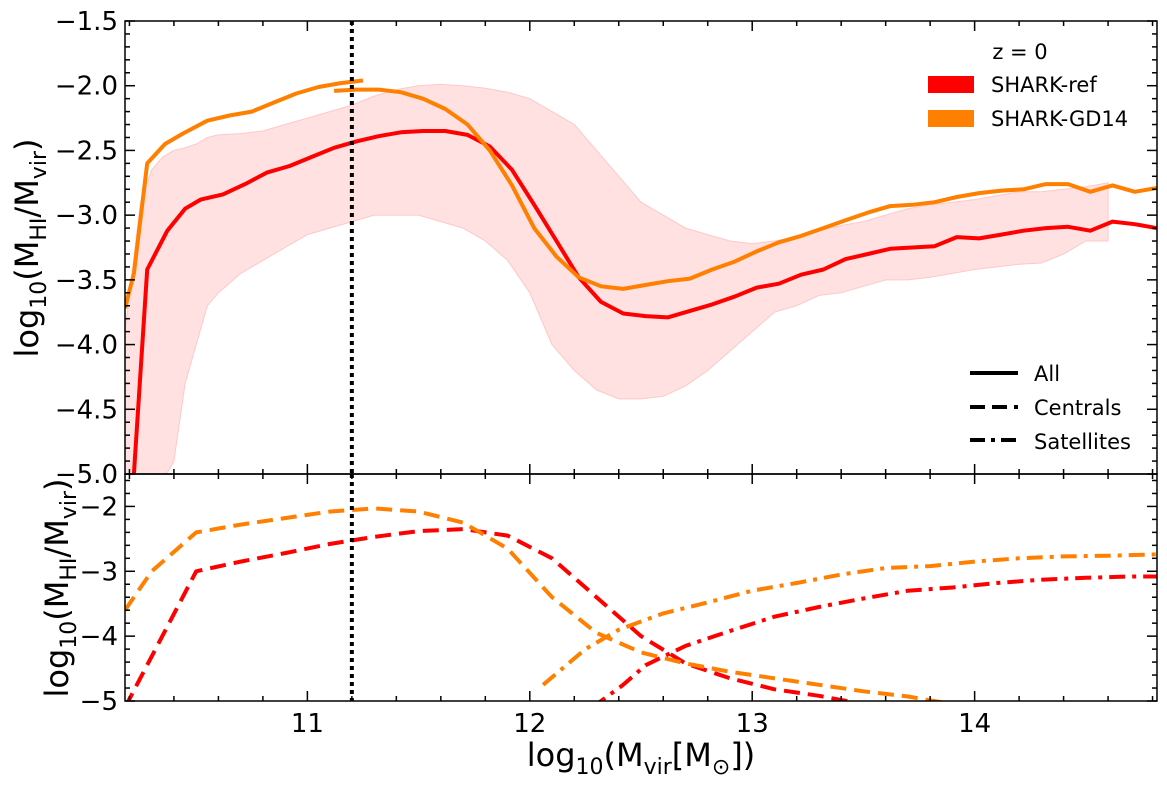 This screenshot has width=1167, height=786. Describe the element at coordinates (752, 724) in the screenshot. I see `x-tick-label: 13` at that location.